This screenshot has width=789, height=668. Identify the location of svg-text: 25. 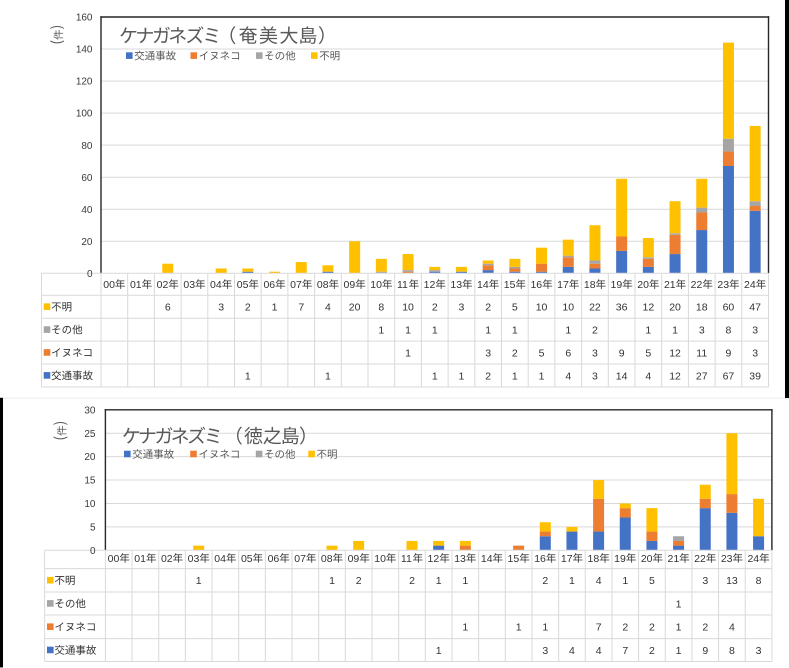
(90, 434).